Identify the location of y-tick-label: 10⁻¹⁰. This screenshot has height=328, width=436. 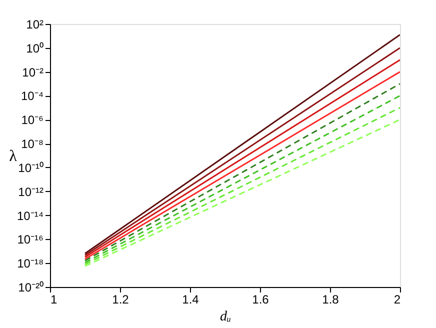
(31, 167).